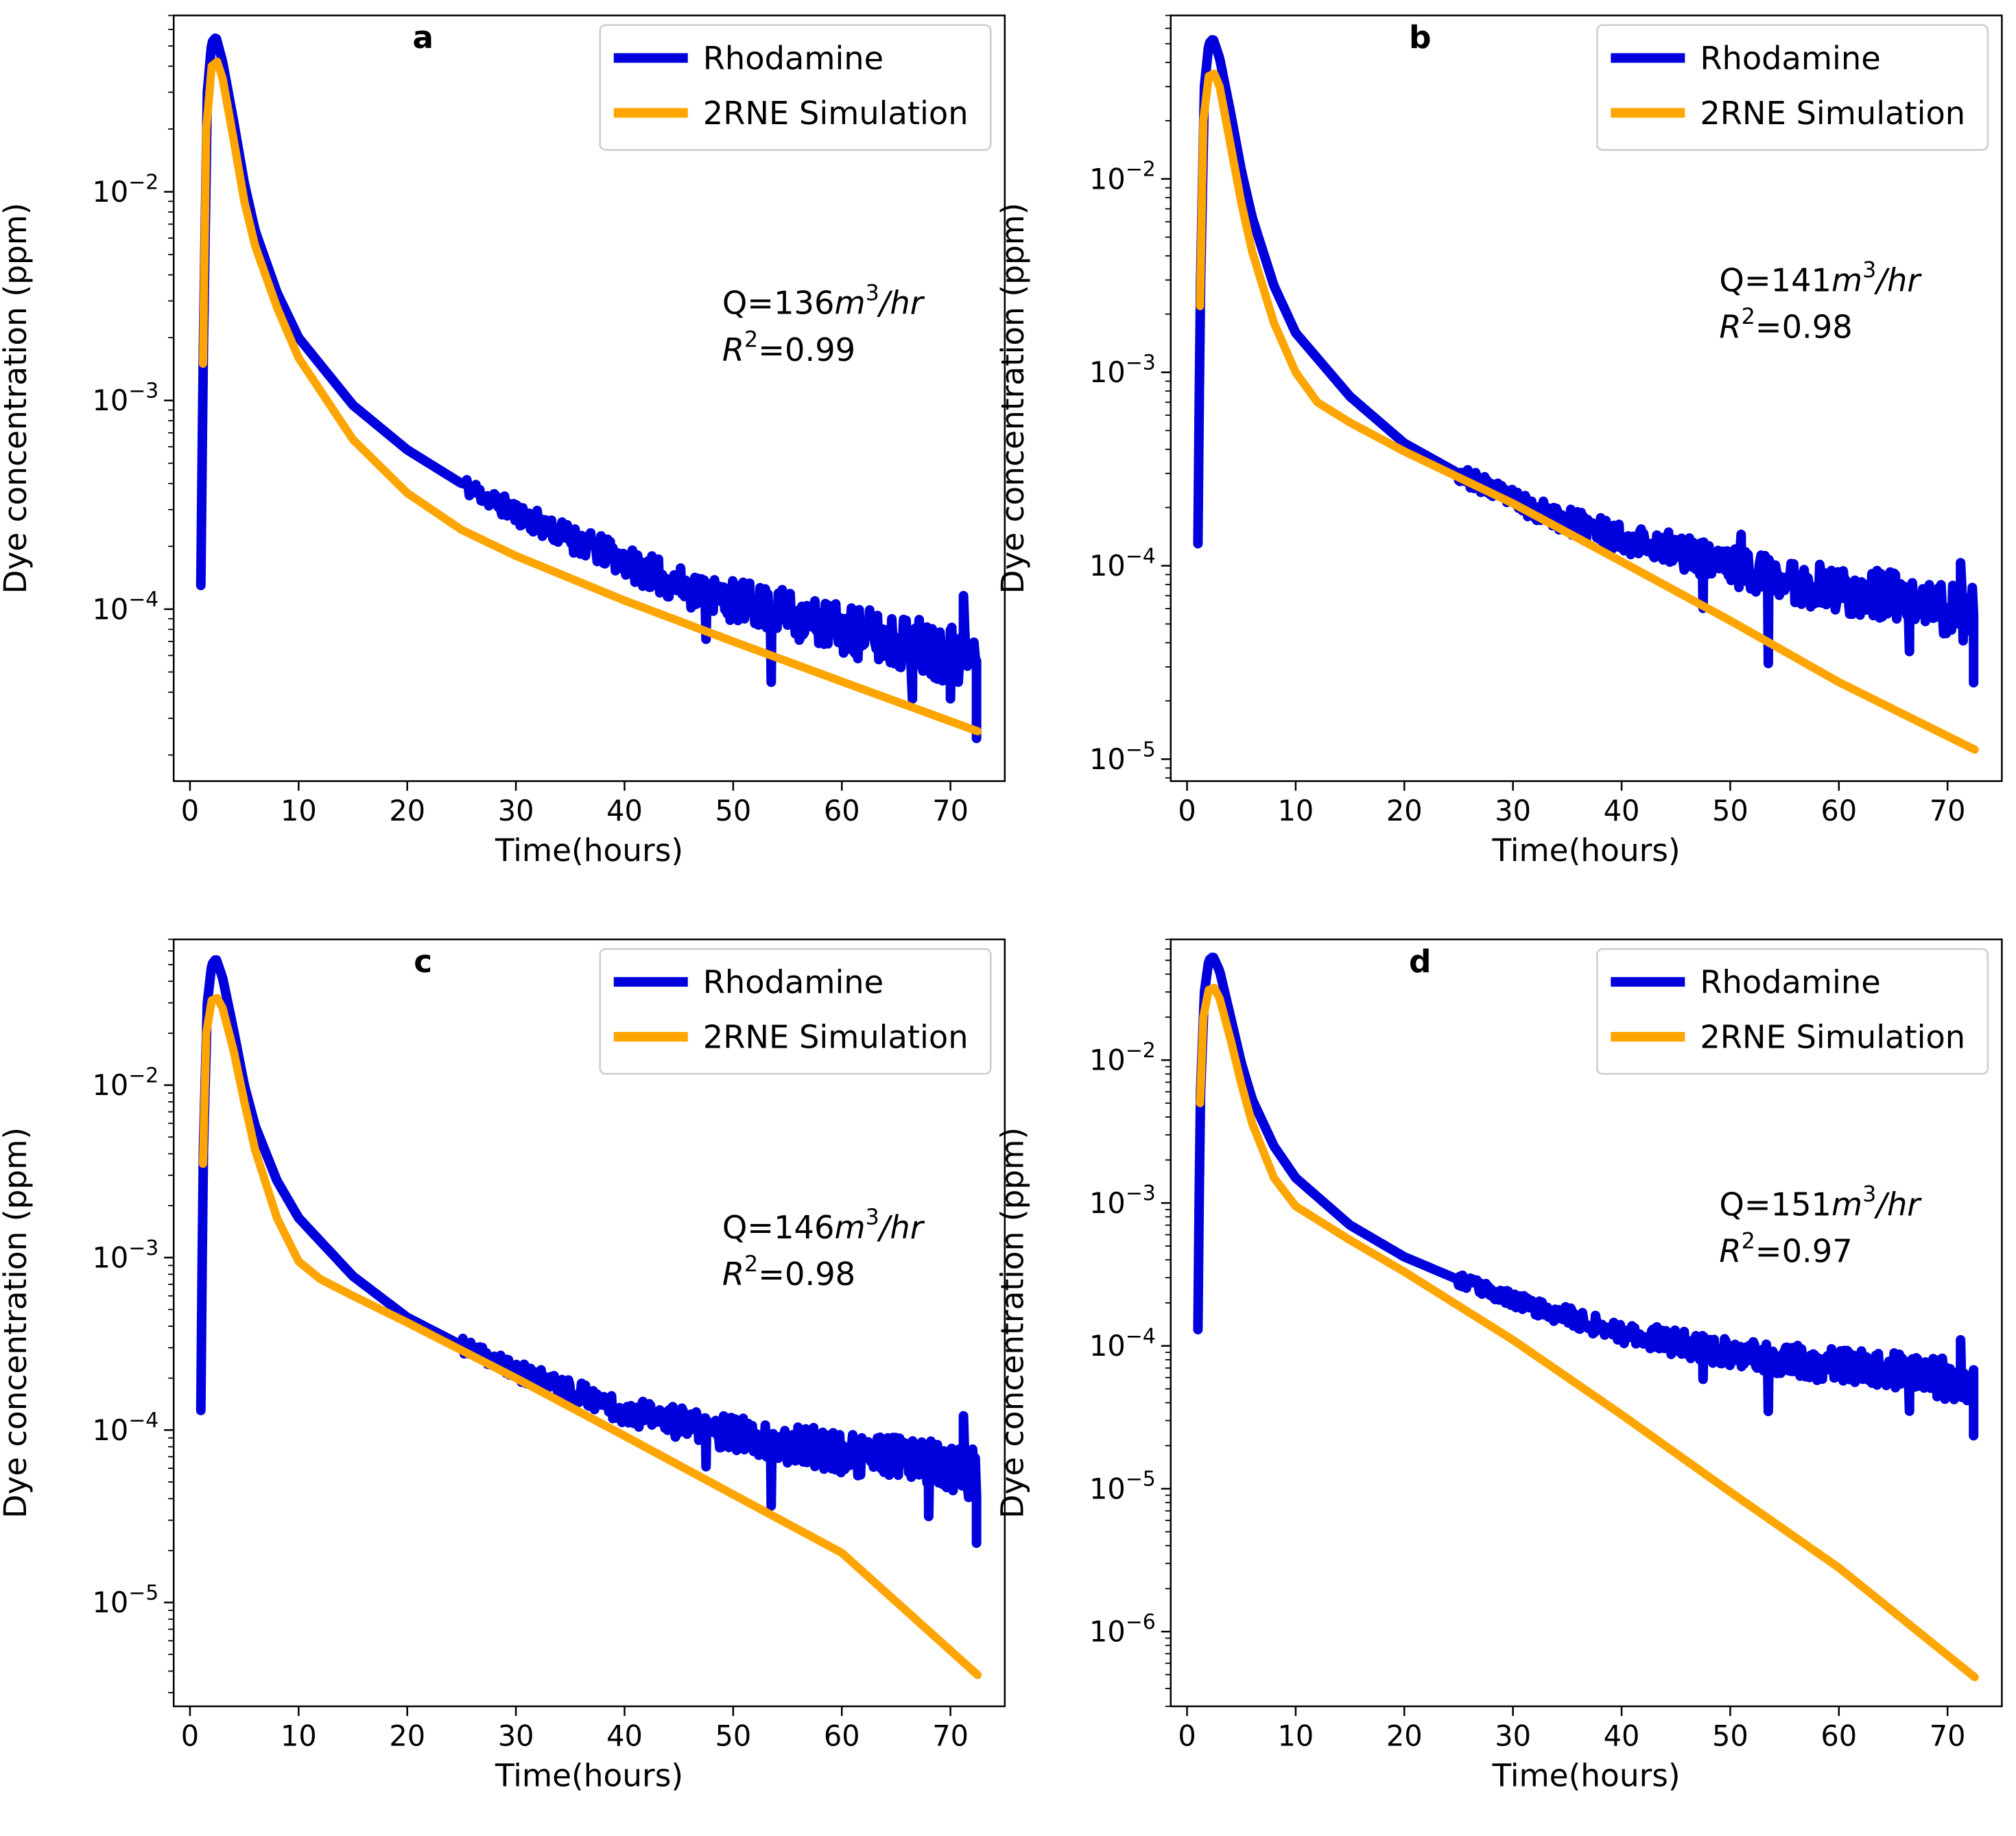 This screenshot has width=2016, height=1836. What do you see at coordinates (1141, 1622) in the screenshot?
I see `y-tick-exponent: −6` at bounding box center [1141, 1622].